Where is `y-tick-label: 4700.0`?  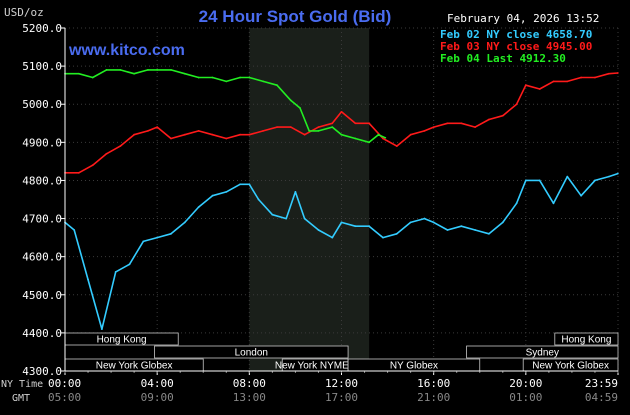
y-tick-label: 4700.0 is located at coordinates (42, 219).